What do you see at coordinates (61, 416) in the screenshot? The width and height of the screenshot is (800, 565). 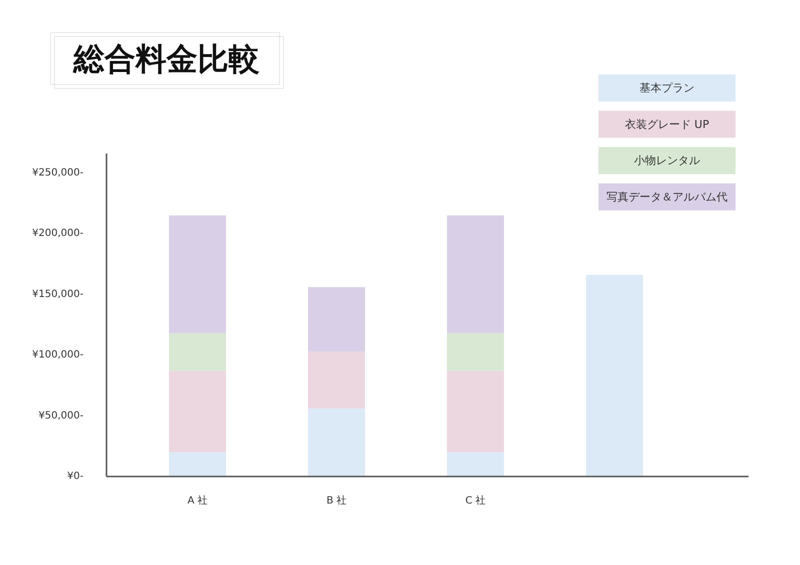 I see `y-tick-label: ¥50,000-` at bounding box center [61, 416].